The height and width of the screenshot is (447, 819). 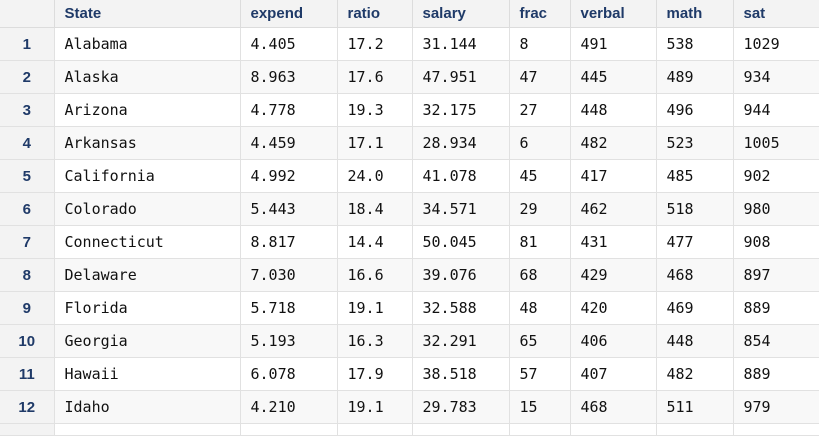 I want to click on cell-math: 511, so click(x=695, y=407).